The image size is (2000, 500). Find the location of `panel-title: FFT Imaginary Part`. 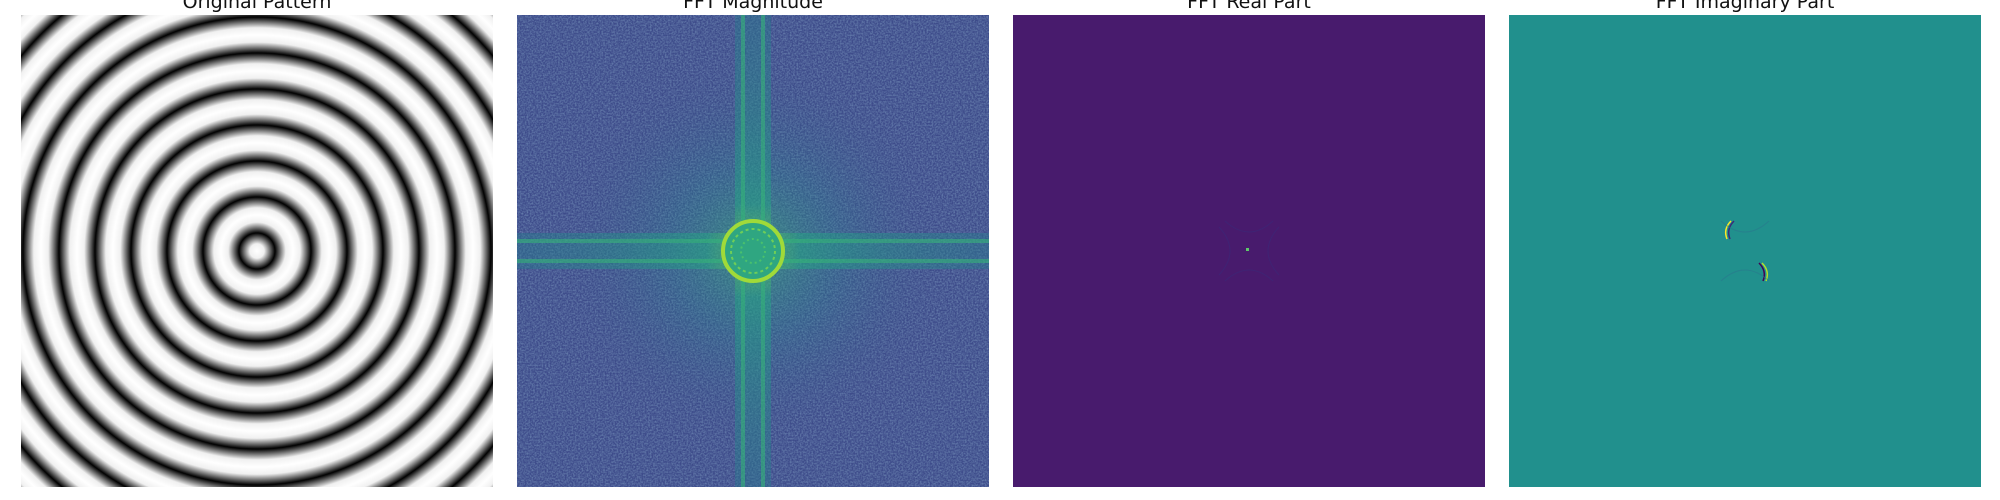

panel-title: FFT Imaginary Part is located at coordinates (1745, 6).